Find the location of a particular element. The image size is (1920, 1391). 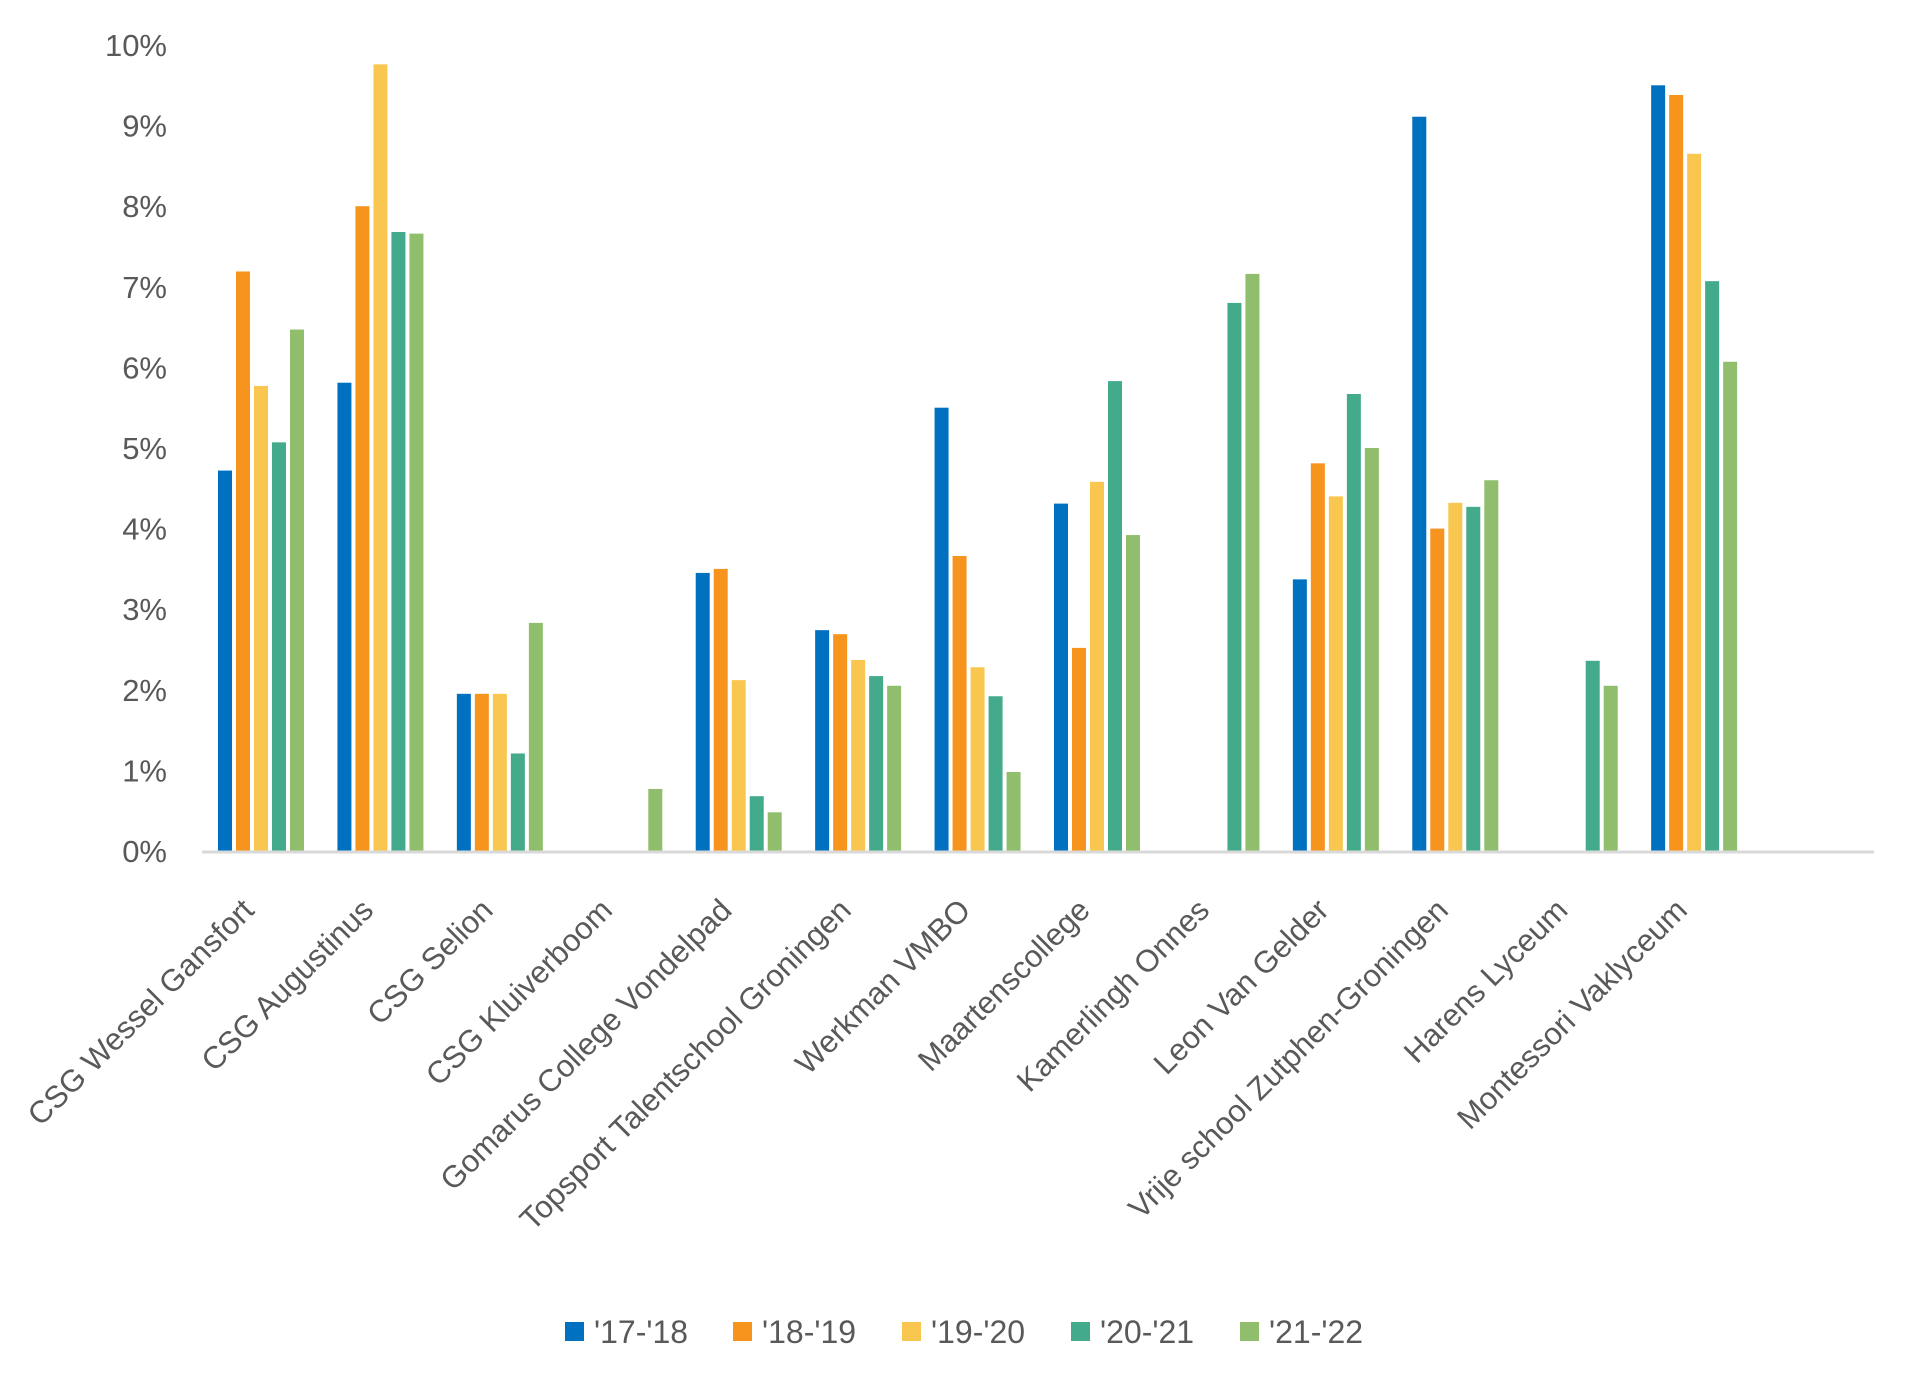

legend-label: '18-'19 is located at coordinates (809, 1332).